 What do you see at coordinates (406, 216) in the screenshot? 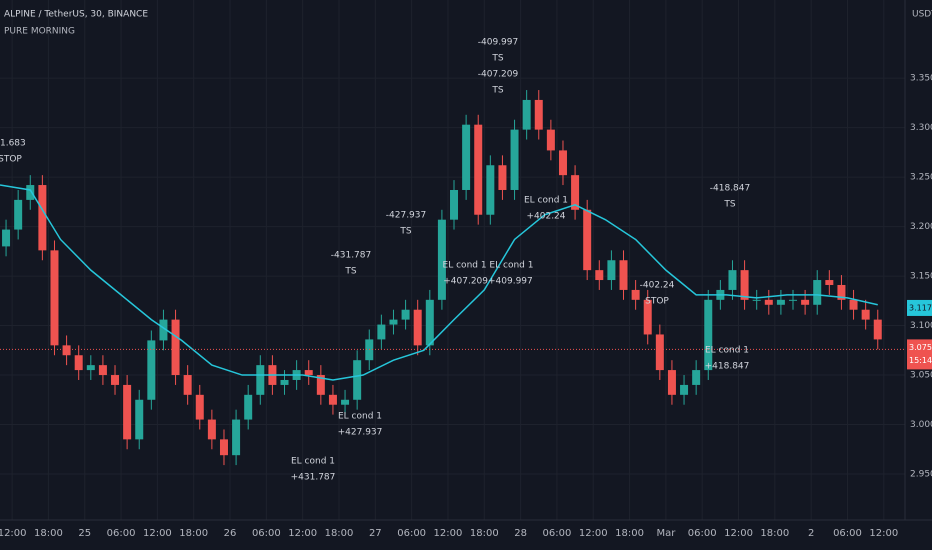
I see `strategy-annotation: -427.937` at bounding box center [406, 216].